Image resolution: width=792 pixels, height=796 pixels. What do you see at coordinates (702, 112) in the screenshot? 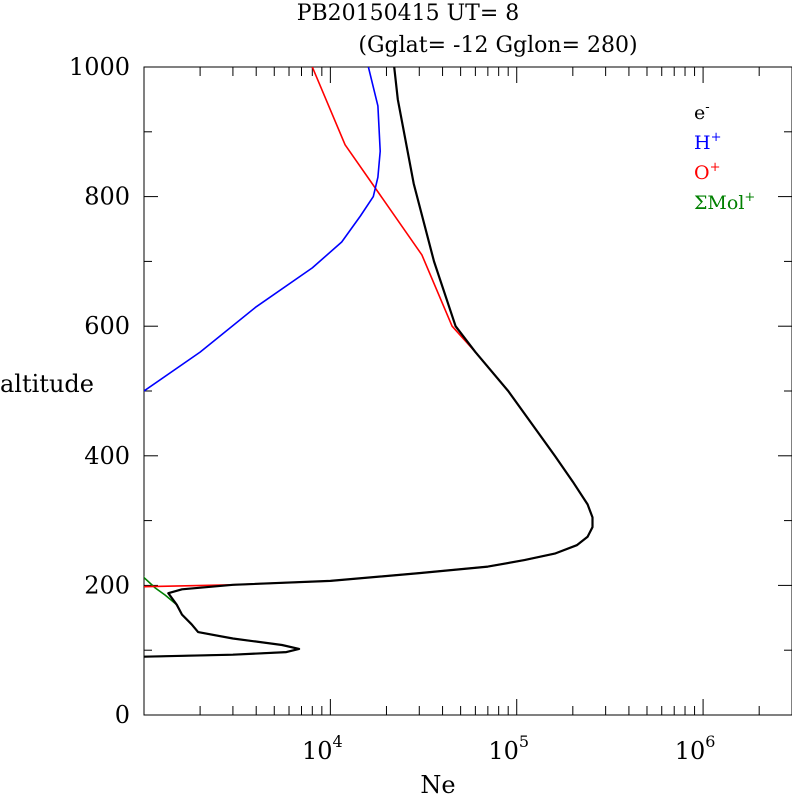
I see `legend-entry: e-` at bounding box center [702, 112].